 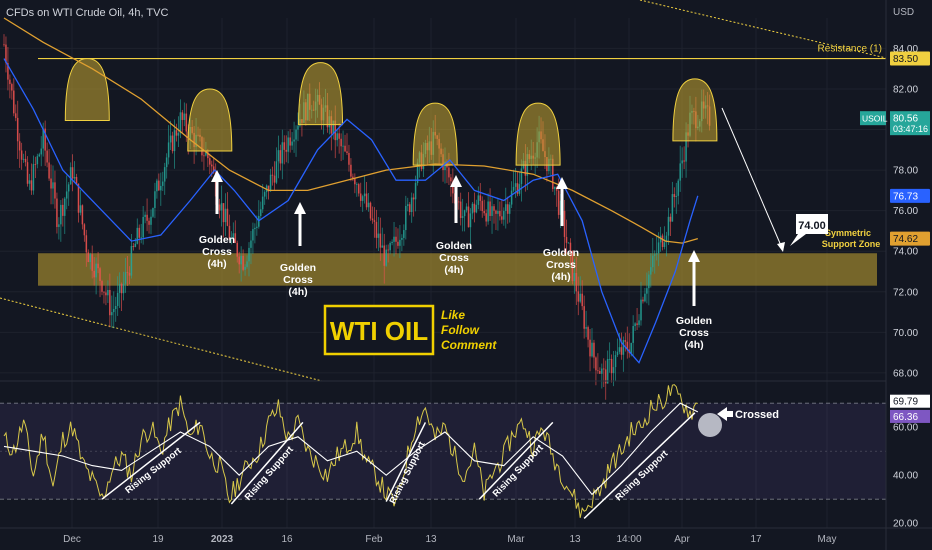 What do you see at coordinates (460, 330) in the screenshot?
I see `follow-text: Follow` at bounding box center [460, 330].